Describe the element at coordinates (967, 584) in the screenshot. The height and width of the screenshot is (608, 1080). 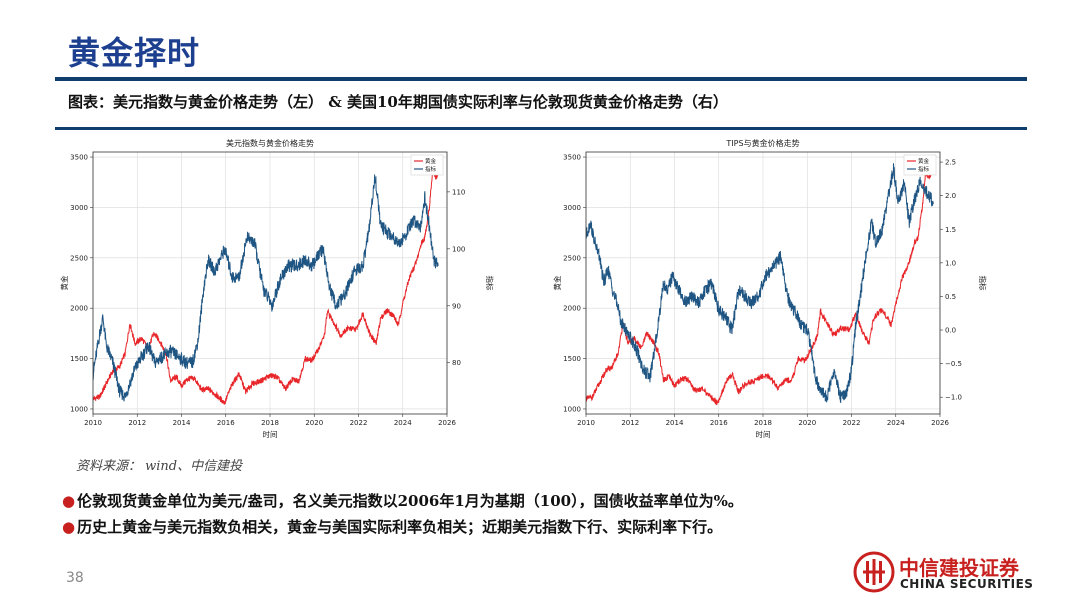
I see `logo-en-text: CHINA SECURITIES` at that location.